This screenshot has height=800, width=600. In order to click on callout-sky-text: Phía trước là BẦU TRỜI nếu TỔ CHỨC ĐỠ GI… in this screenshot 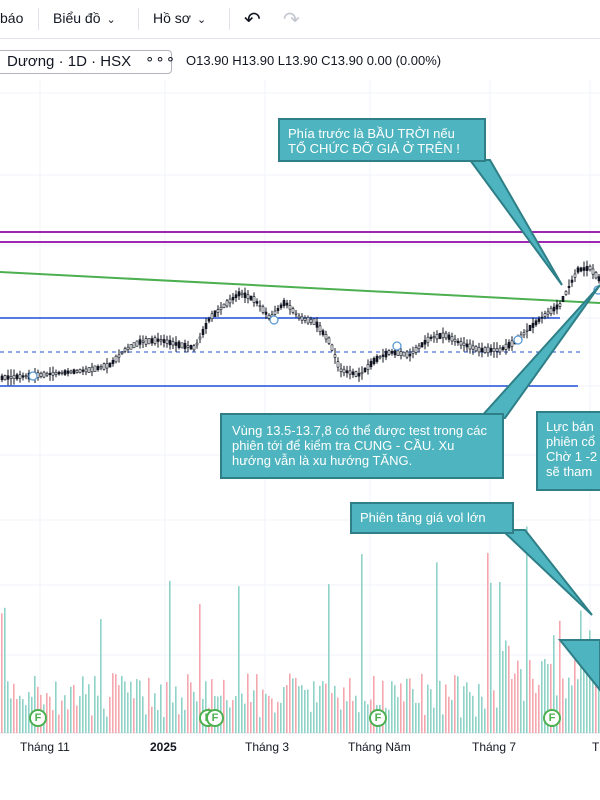, I will do `click(374, 141)`.